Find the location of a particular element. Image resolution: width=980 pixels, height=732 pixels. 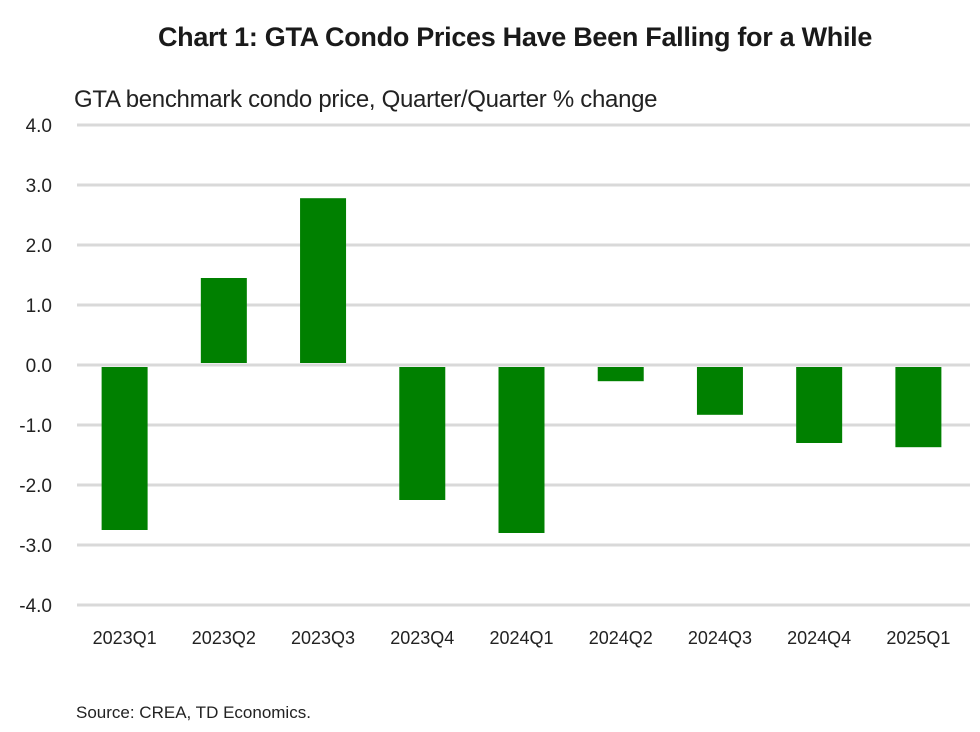

source-note: Source: CREA, TD Economics. is located at coordinates (193, 712).